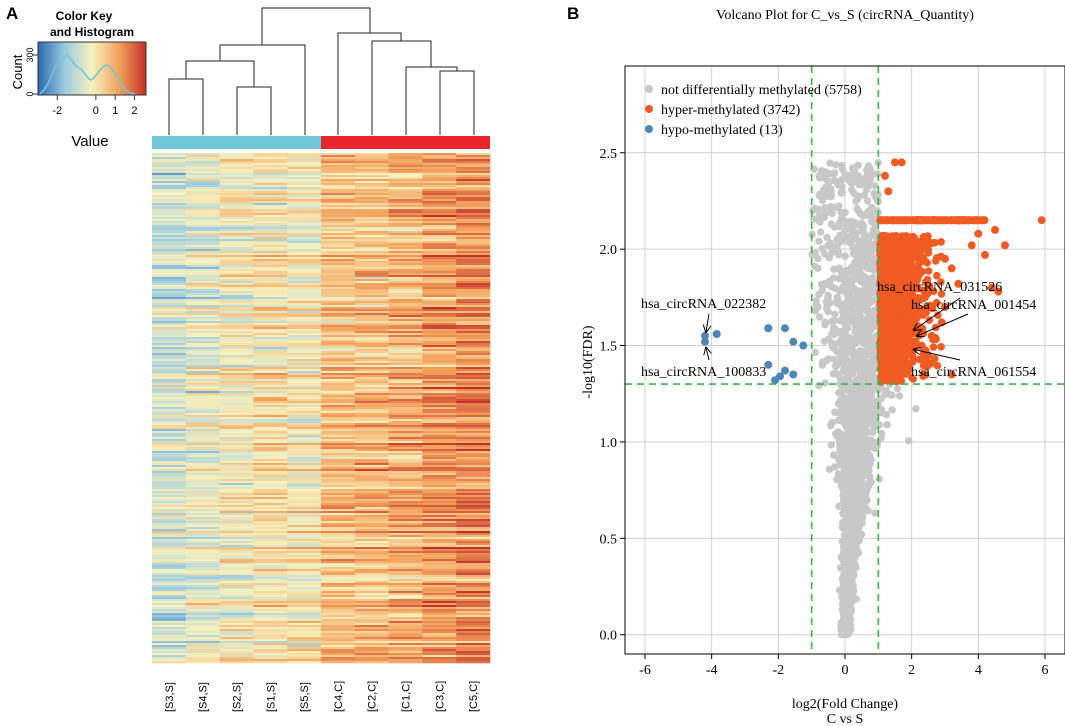  I want to click on series-hypo, so click(754, 354).